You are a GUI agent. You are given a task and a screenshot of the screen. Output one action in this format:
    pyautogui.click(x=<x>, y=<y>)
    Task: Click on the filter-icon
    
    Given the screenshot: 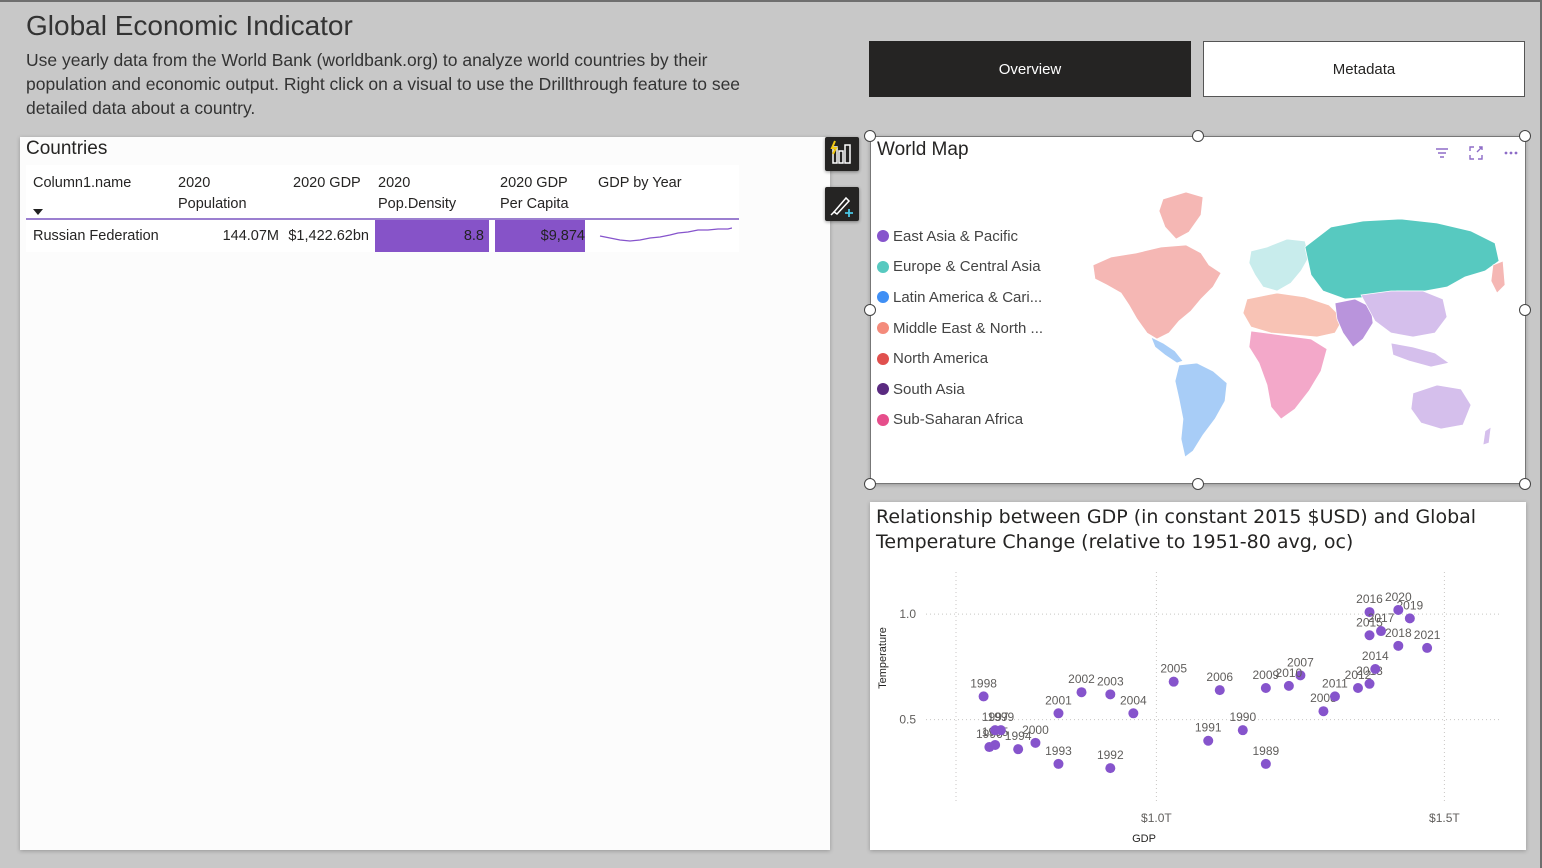 What is the action you would take?
    pyautogui.click(x=1442, y=153)
    